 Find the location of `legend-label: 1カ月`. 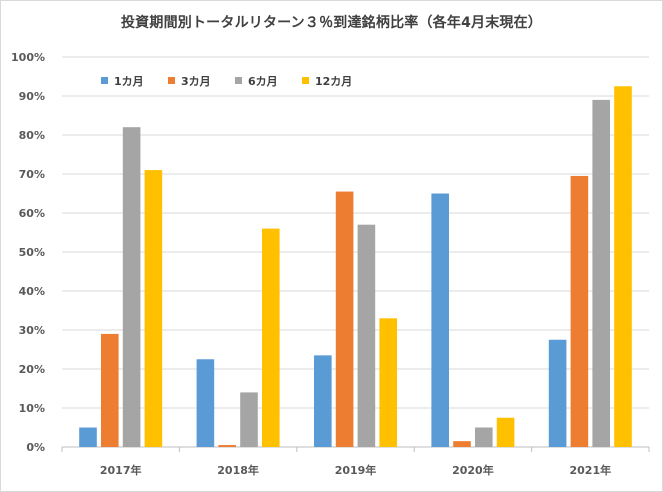

legend-label: 1カ月 is located at coordinates (129, 81).